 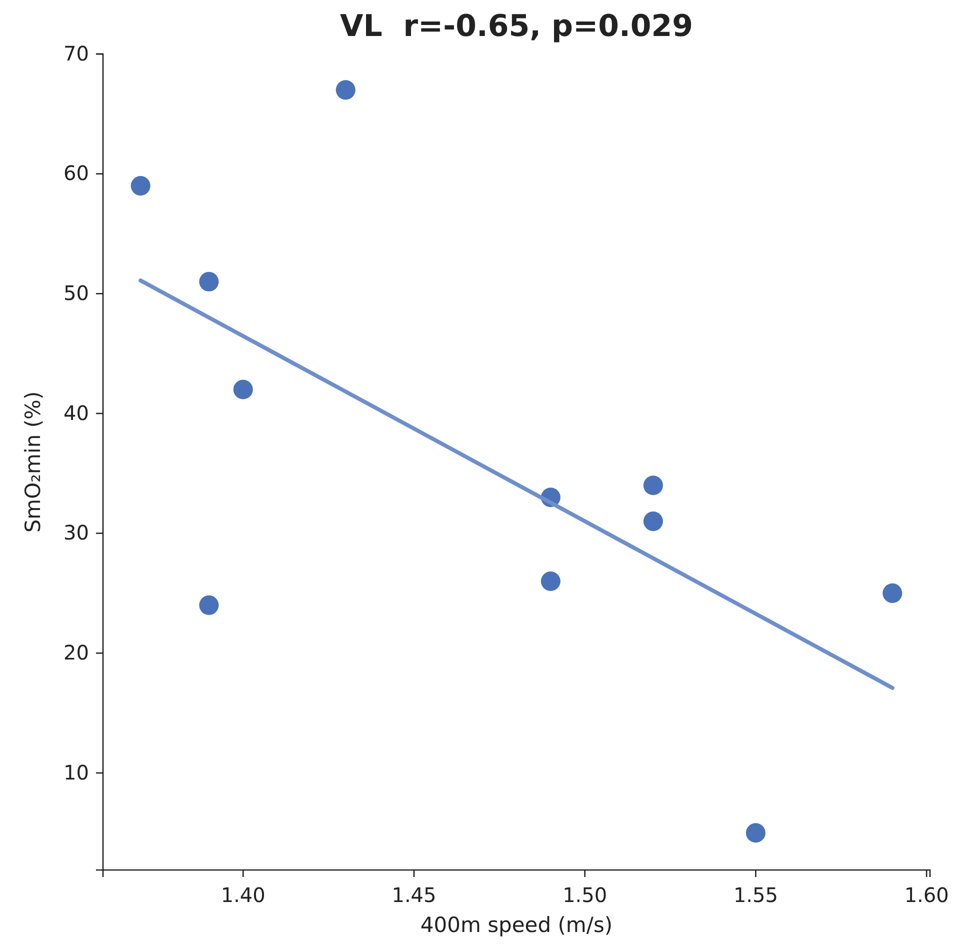 I want to click on chart-title: VL r=-0.65, p=0.029, so click(x=516, y=26).